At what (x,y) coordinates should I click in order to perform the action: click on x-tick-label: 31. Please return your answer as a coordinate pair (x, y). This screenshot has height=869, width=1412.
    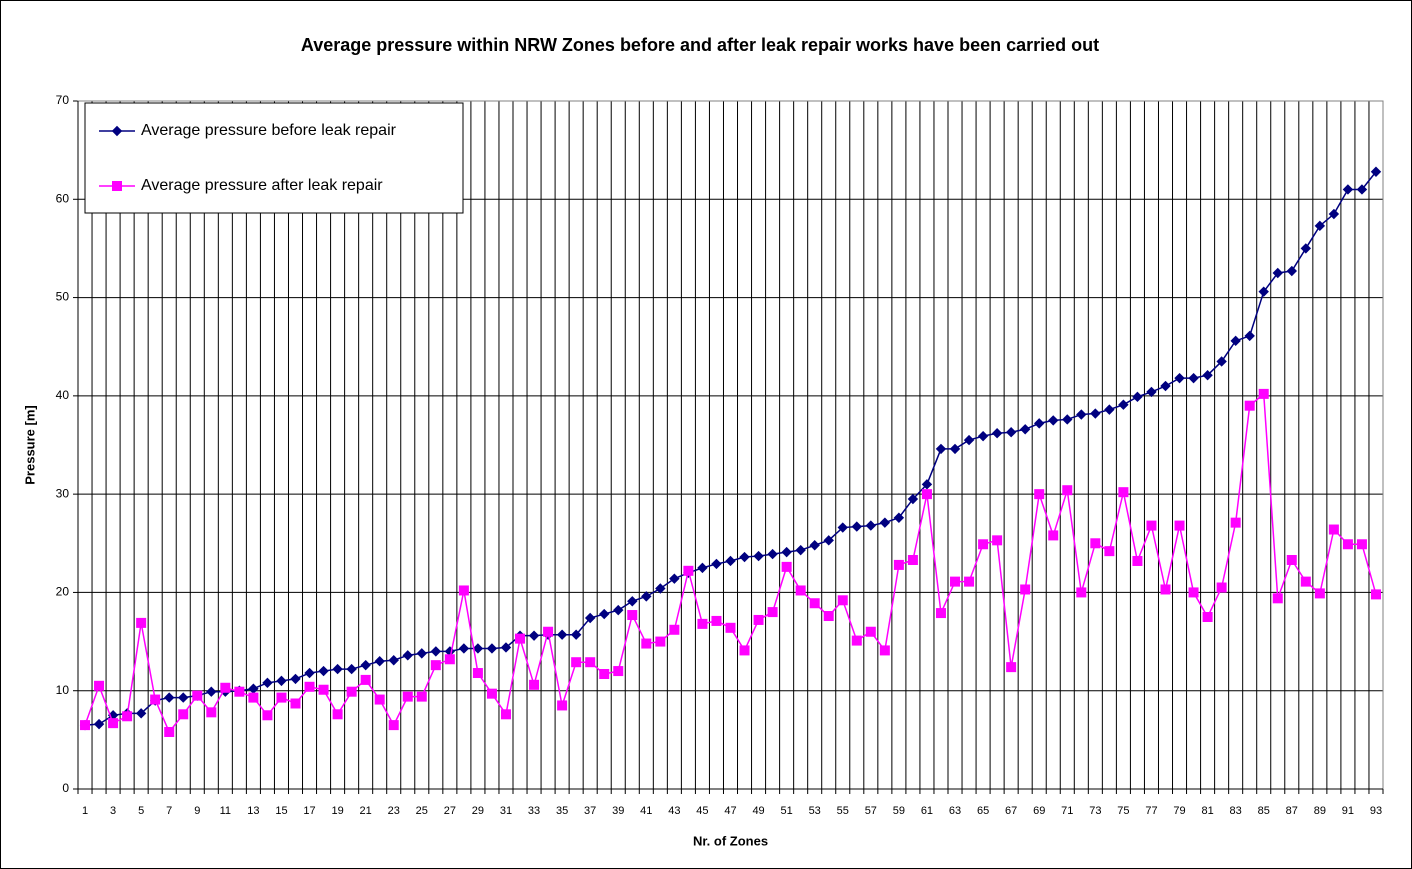
    Looking at the image, I should click on (506, 811).